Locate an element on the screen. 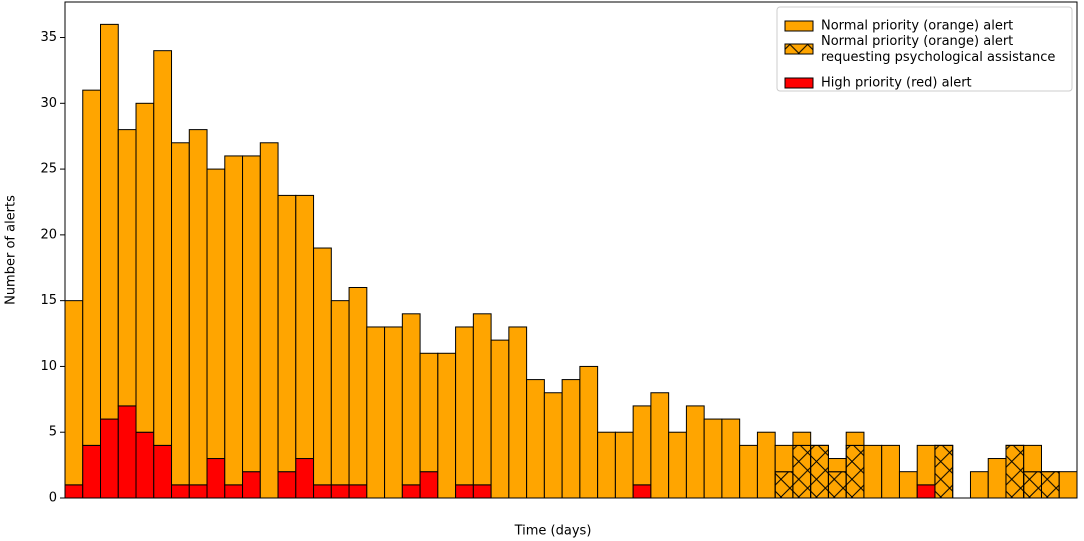 The height and width of the screenshot is (541, 1084). legend-box is located at coordinates (924, 49).